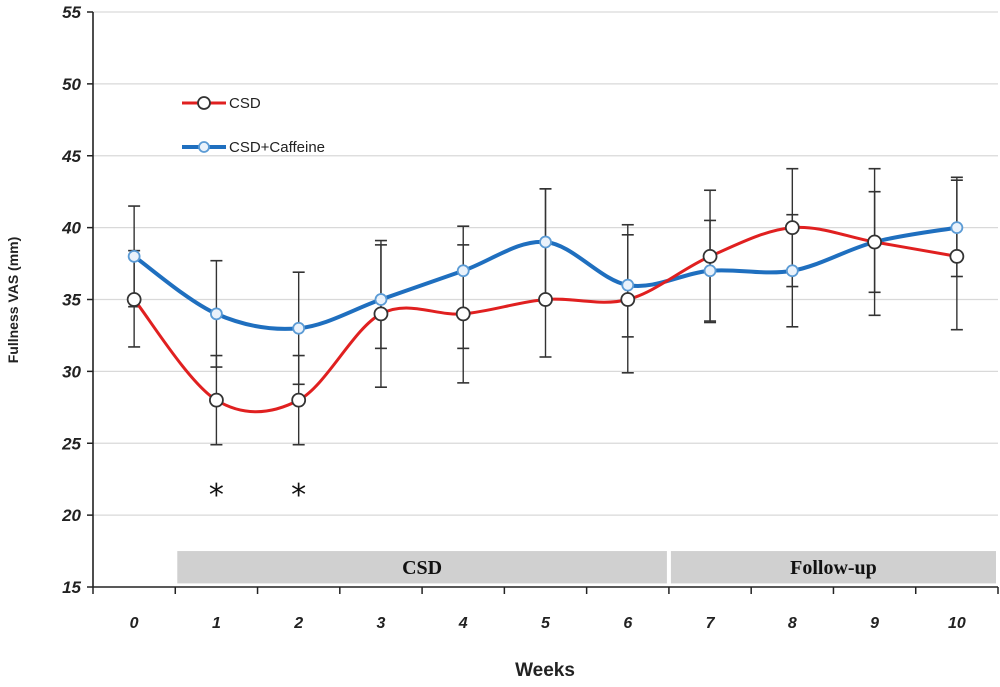  I want to click on x-tick-label: 0, so click(134, 623).